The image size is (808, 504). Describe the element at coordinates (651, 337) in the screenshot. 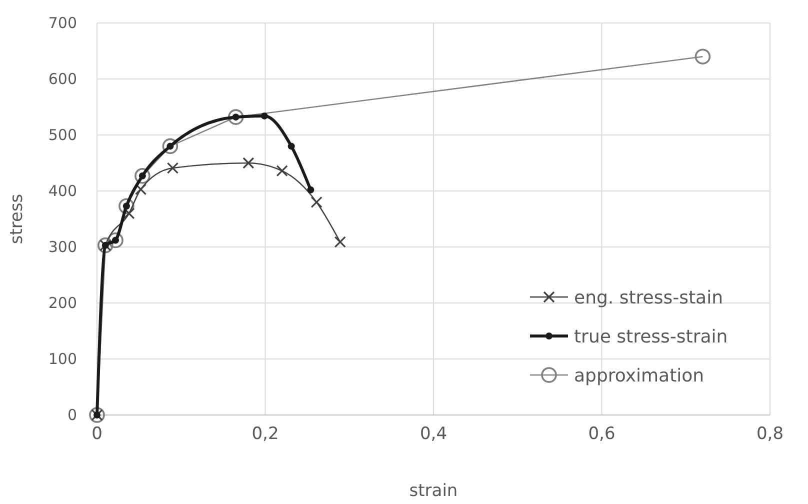

I see `legend-label: true stress-strain` at that location.